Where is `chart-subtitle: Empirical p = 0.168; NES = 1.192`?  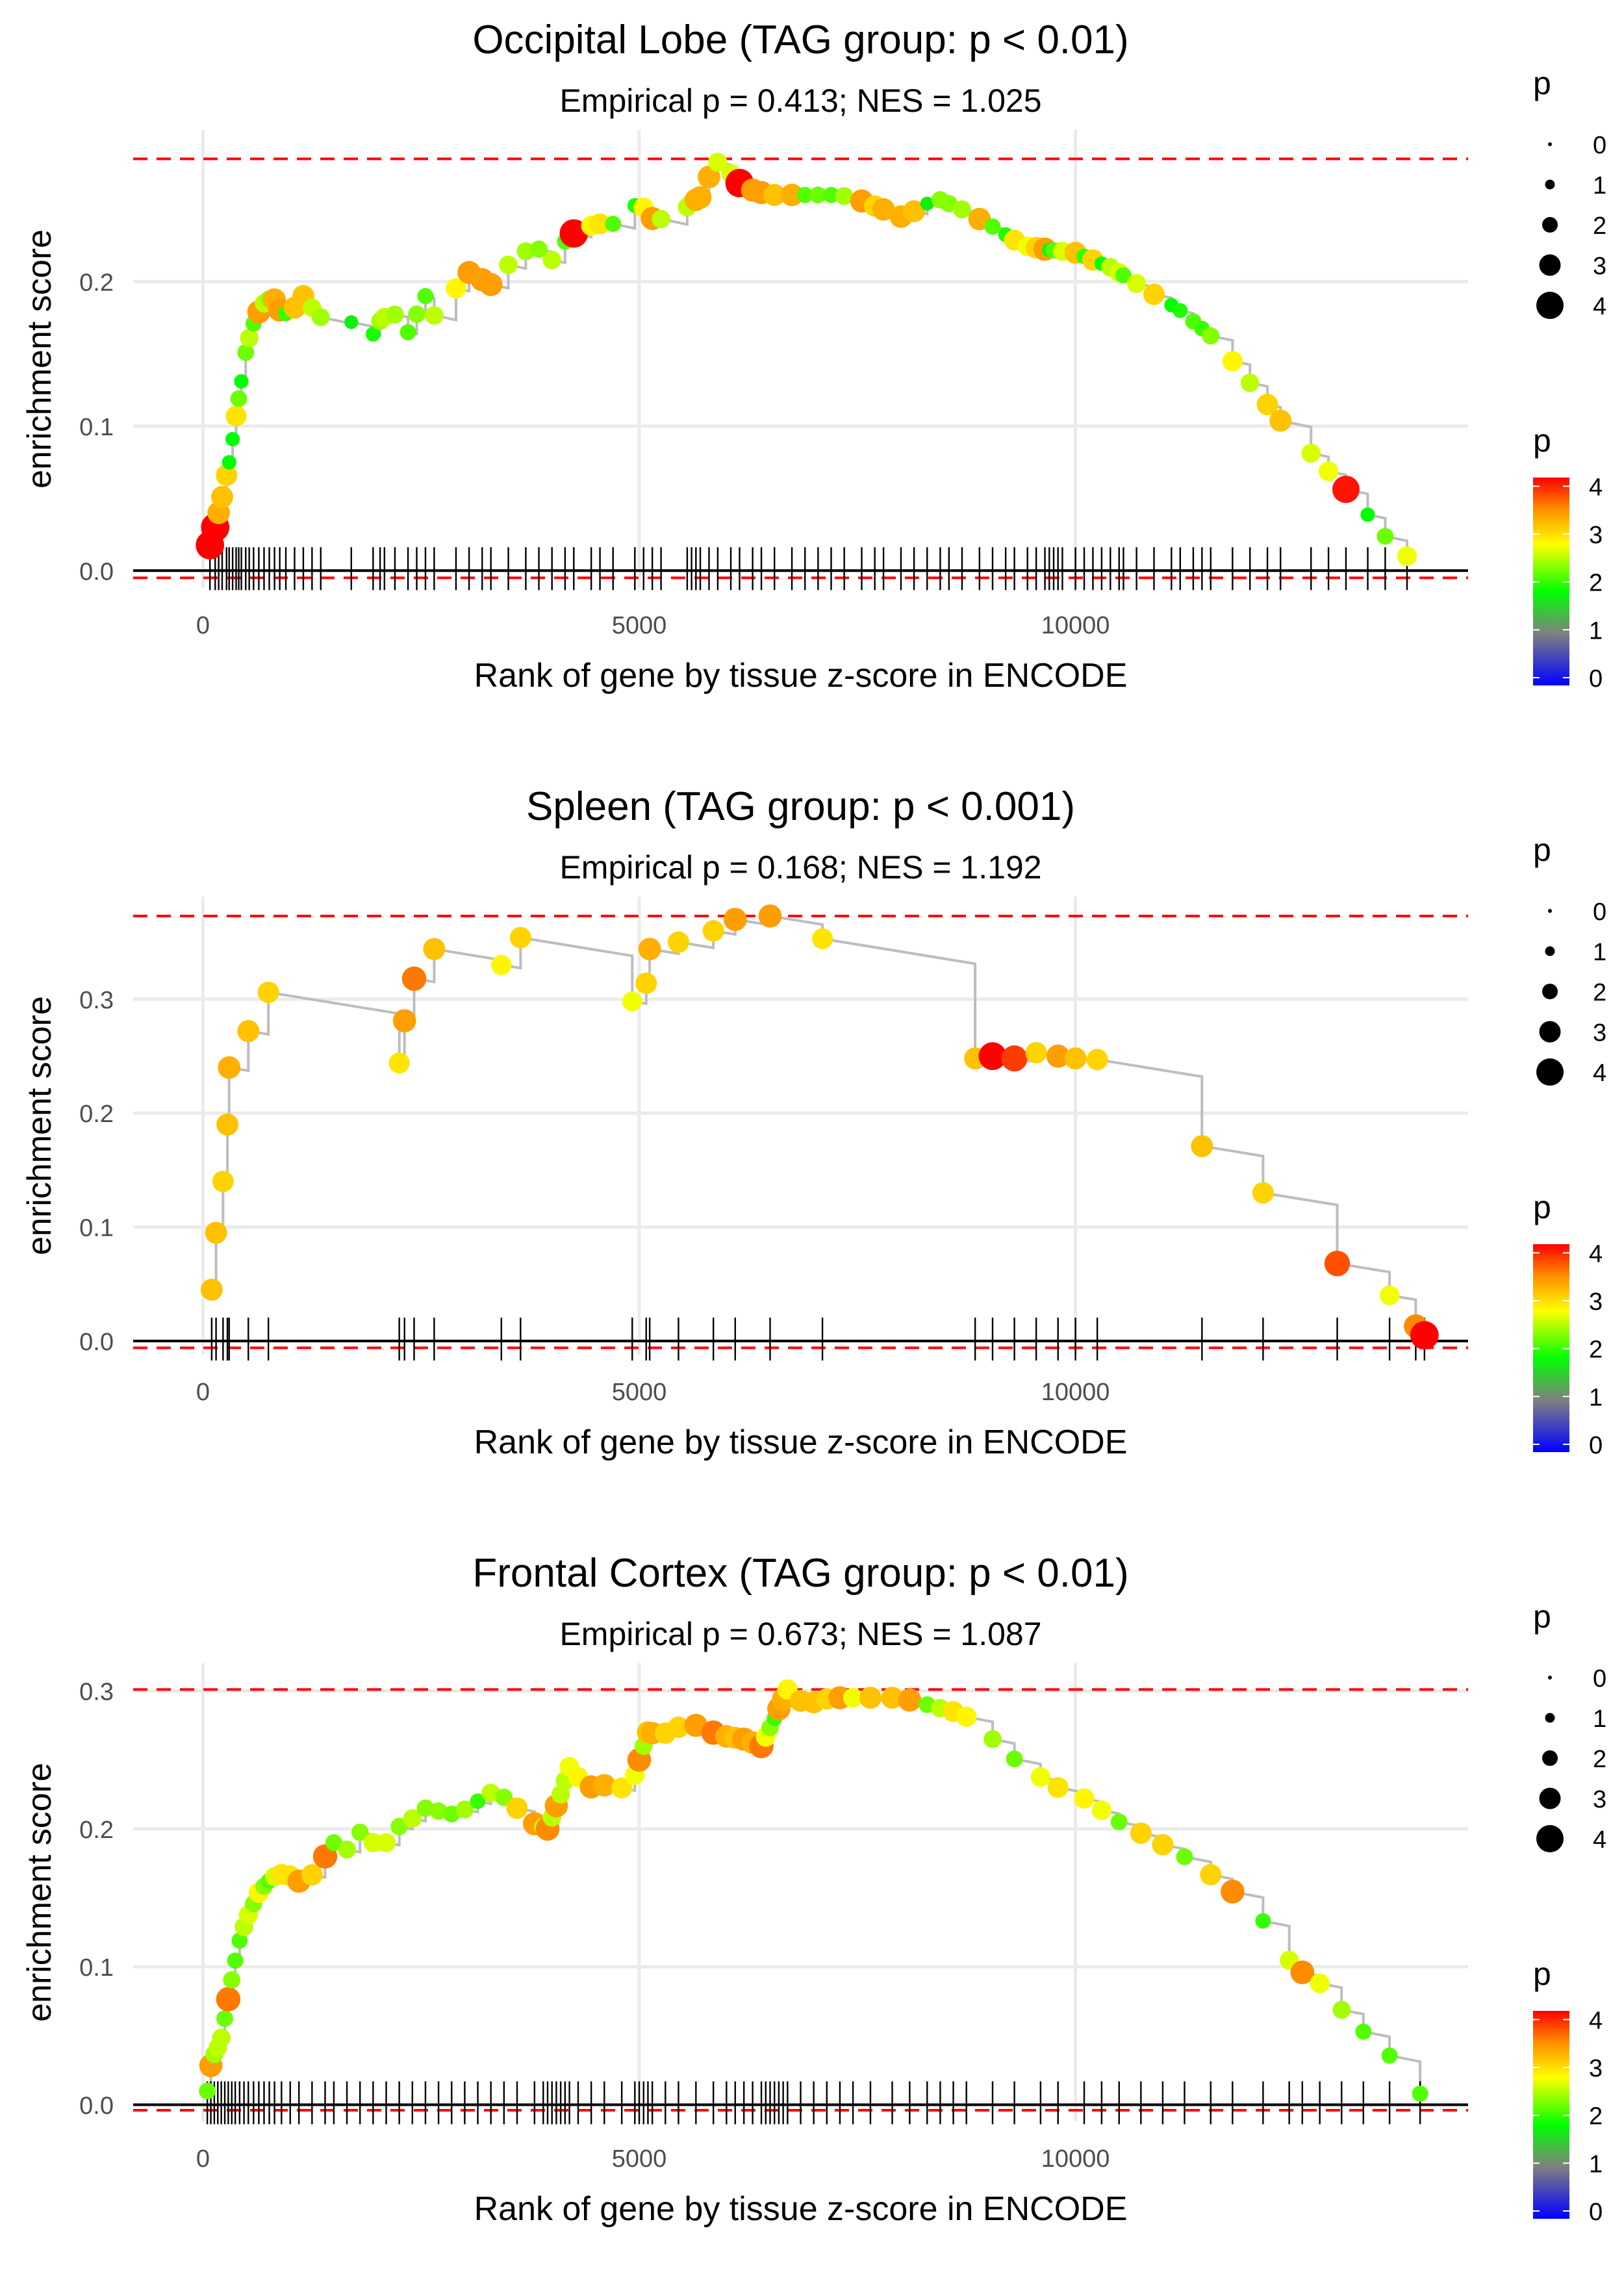
chart-subtitle: Empirical p = 0.168; NES = 1.192 is located at coordinates (800, 867).